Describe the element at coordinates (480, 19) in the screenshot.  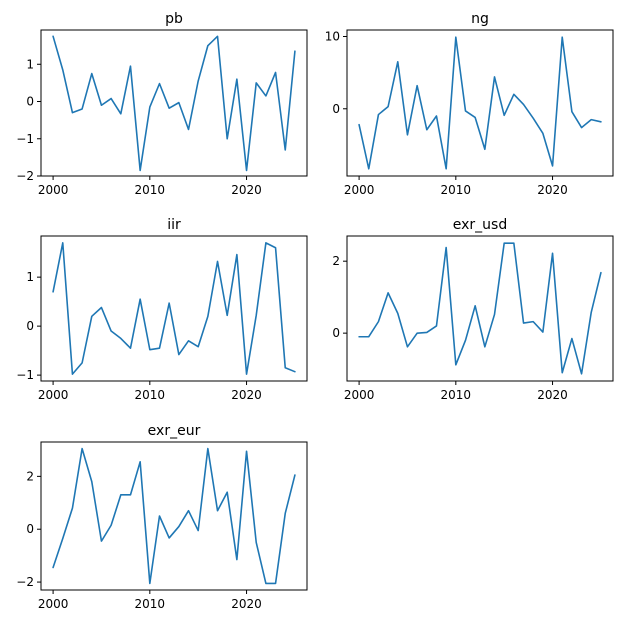
I see `subplot-title: ng` at that location.